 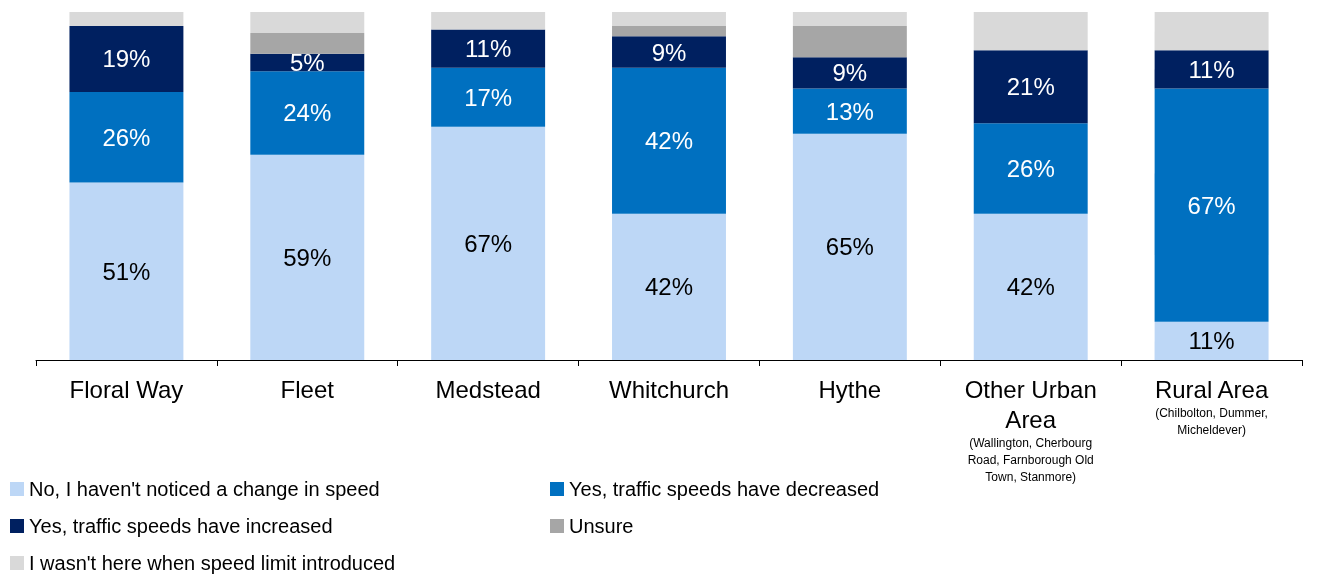 I want to click on data-label: 59%, so click(x=307, y=257).